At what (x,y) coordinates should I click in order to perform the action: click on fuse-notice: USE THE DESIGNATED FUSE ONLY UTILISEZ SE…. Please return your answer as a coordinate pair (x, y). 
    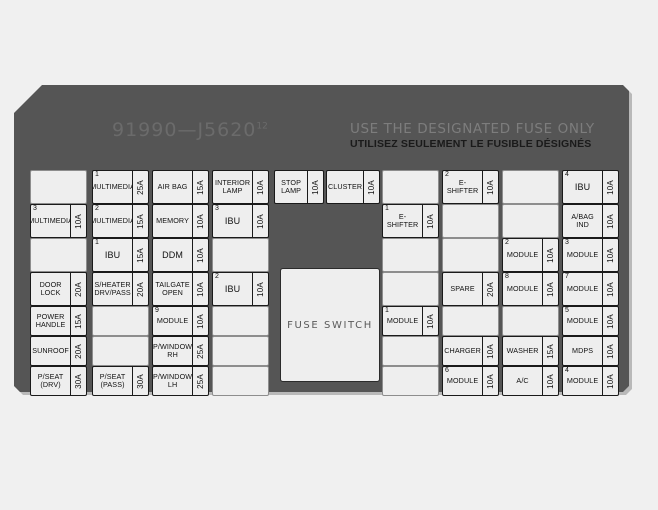
    Looking at the image, I should click on (485, 135).